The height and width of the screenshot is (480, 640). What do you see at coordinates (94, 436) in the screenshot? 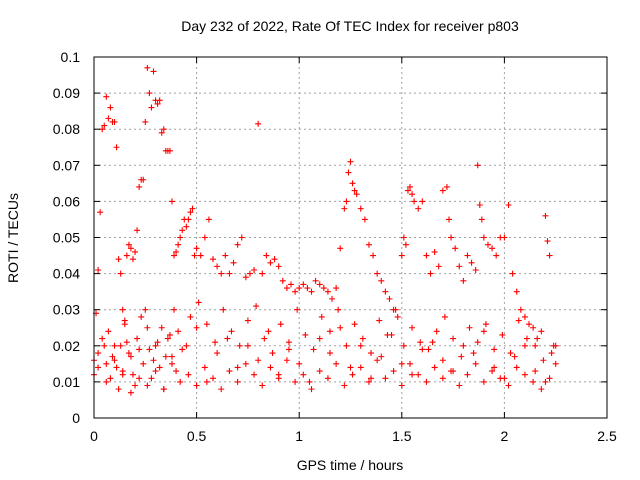
I see `x-tick-label: 0` at bounding box center [94, 436].